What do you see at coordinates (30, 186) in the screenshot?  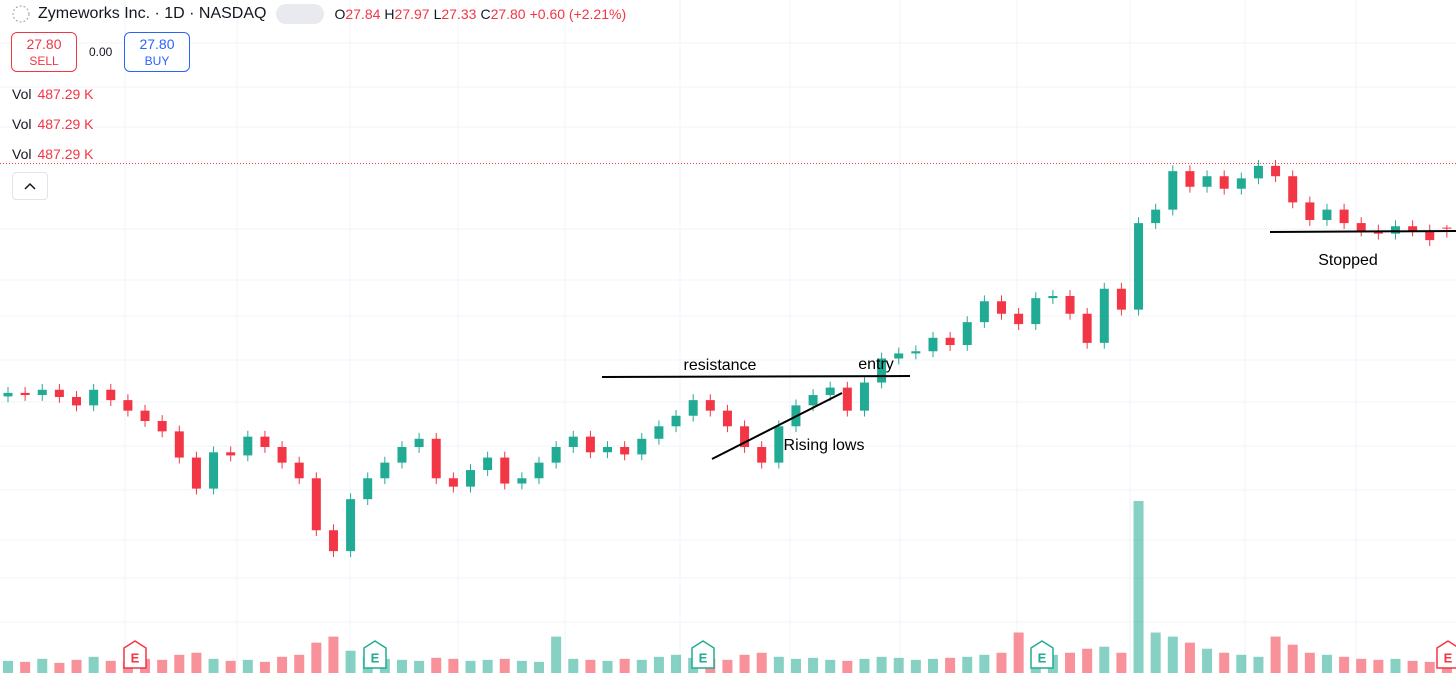 I see `collapse-button` at bounding box center [30, 186].